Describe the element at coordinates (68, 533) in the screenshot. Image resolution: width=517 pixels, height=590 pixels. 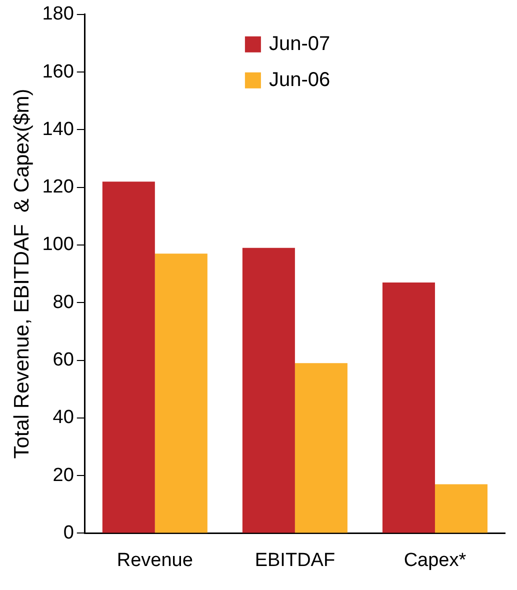
I see `y-tick-label: 0` at that location.